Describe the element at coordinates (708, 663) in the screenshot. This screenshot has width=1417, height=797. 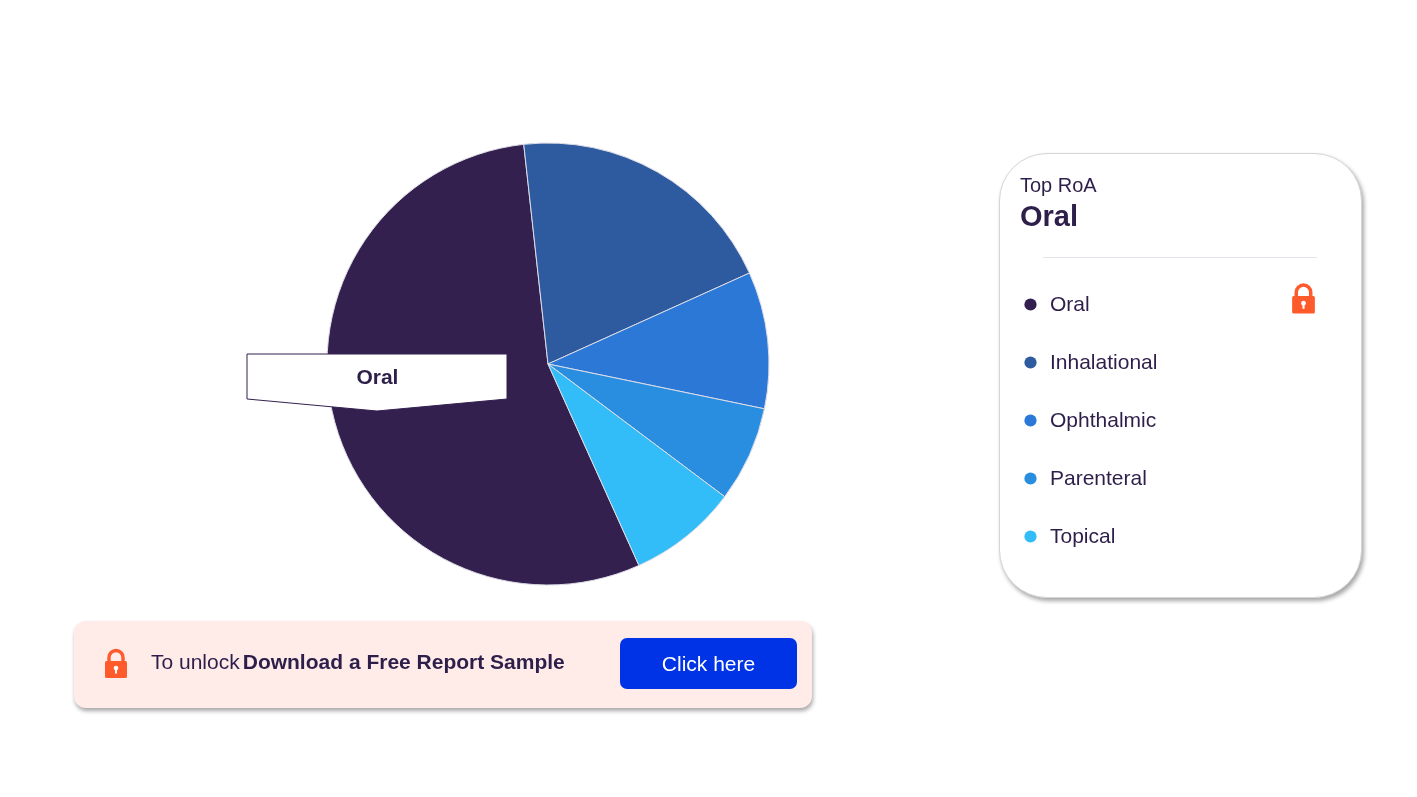
I see `button: Click here` at that location.